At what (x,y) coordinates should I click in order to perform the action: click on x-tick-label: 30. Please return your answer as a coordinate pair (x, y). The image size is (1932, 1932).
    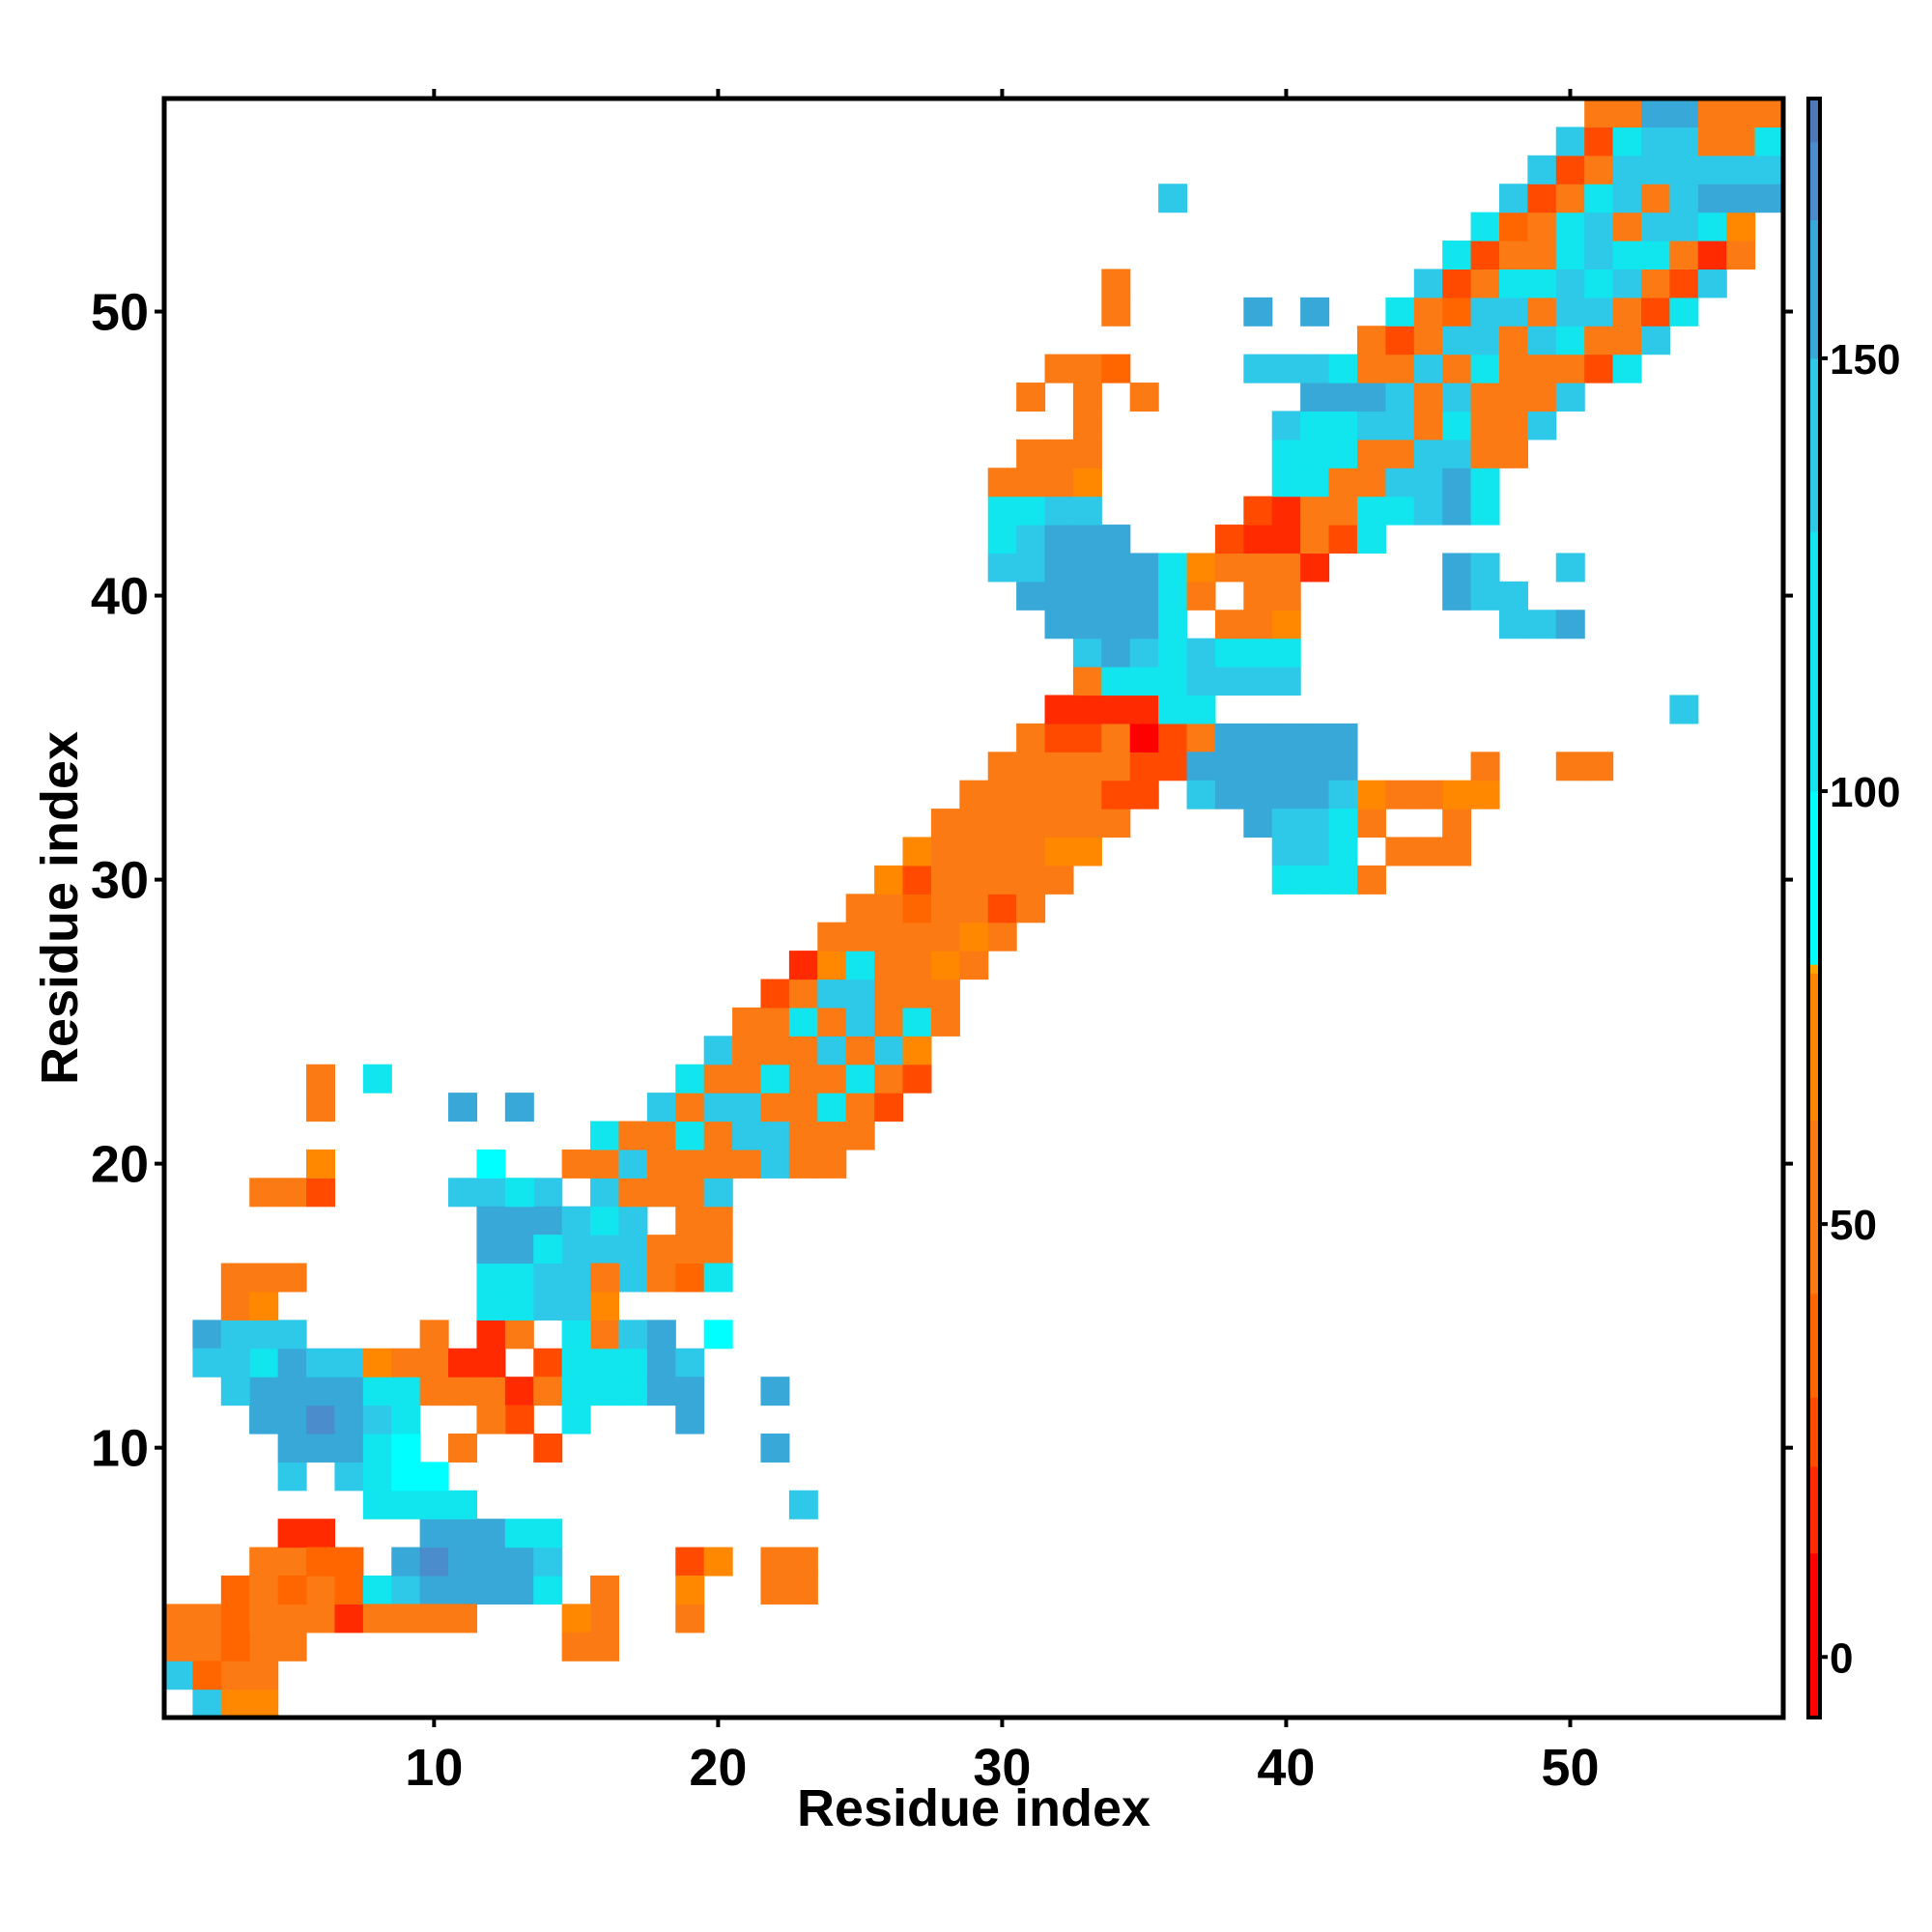
    Looking at the image, I should click on (1002, 1768).